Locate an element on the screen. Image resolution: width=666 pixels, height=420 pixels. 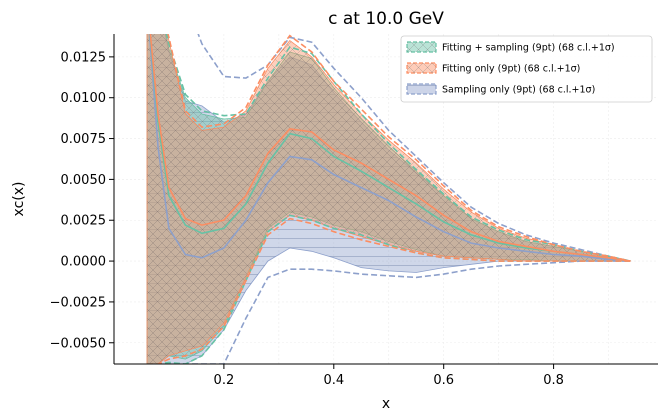
y-tick-label: 0.0075 is located at coordinates (84, 139).